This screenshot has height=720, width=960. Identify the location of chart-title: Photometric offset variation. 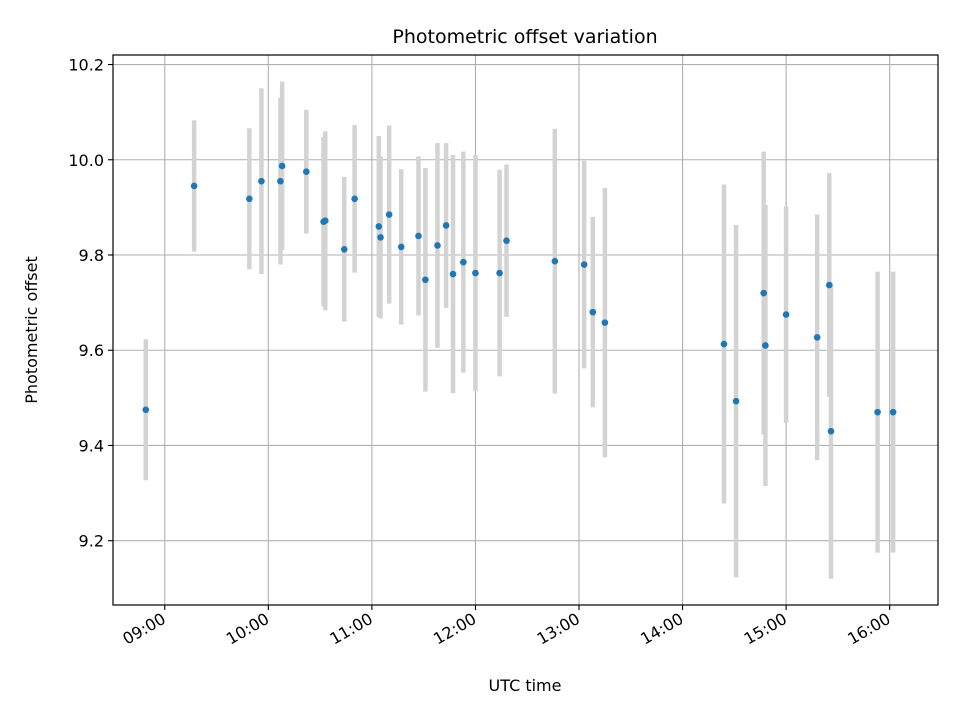
(524, 37).